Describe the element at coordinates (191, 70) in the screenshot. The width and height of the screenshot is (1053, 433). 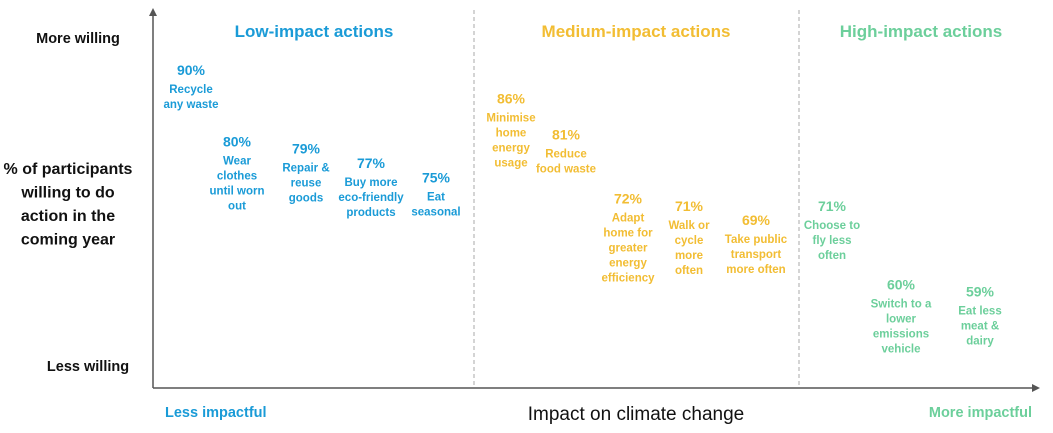
I see `data-point-value: 90%` at that location.